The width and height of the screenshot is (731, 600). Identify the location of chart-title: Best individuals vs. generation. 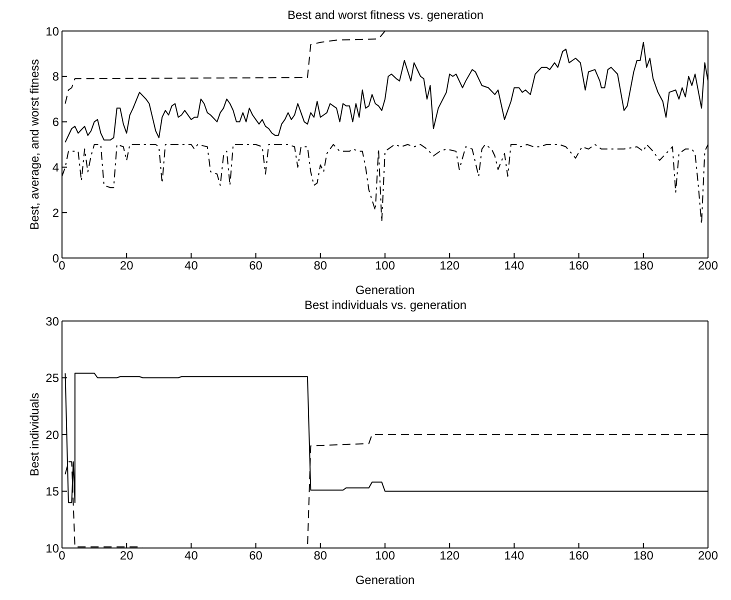
(385, 306).